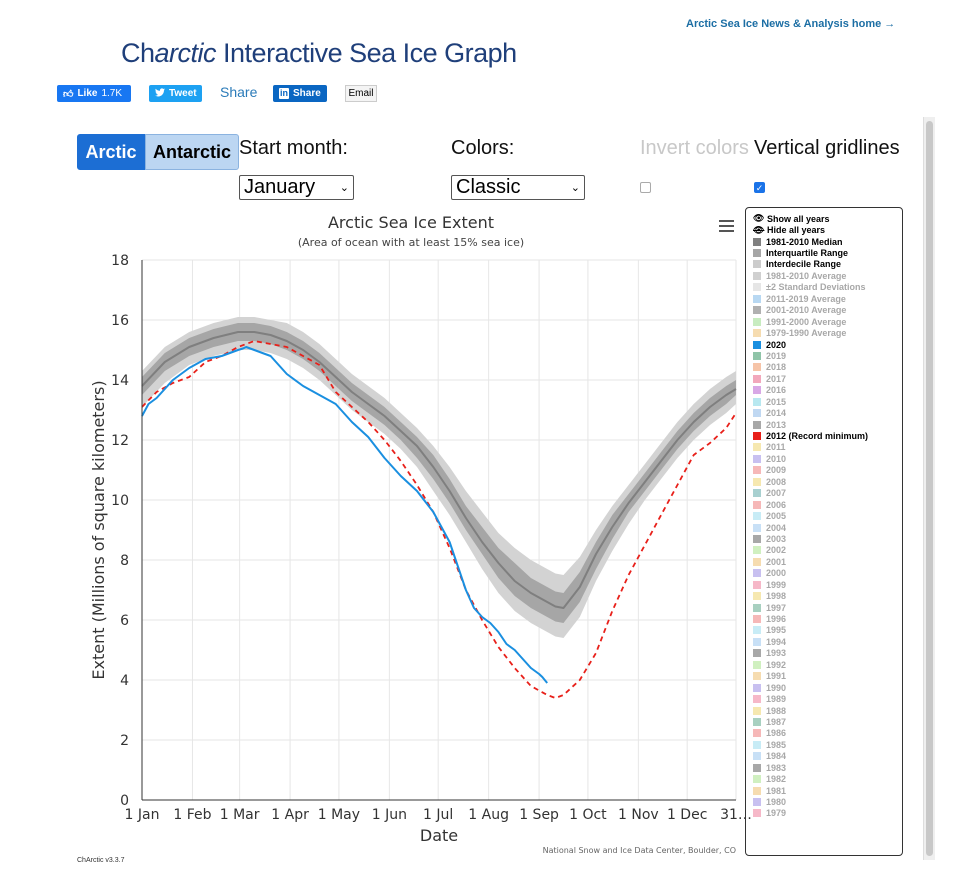 Image resolution: width=953 pixels, height=877 pixels. Describe the element at coordinates (98, 529) in the screenshot. I see `y-axis-title: Extent (Millions of square kilometers)` at that location.